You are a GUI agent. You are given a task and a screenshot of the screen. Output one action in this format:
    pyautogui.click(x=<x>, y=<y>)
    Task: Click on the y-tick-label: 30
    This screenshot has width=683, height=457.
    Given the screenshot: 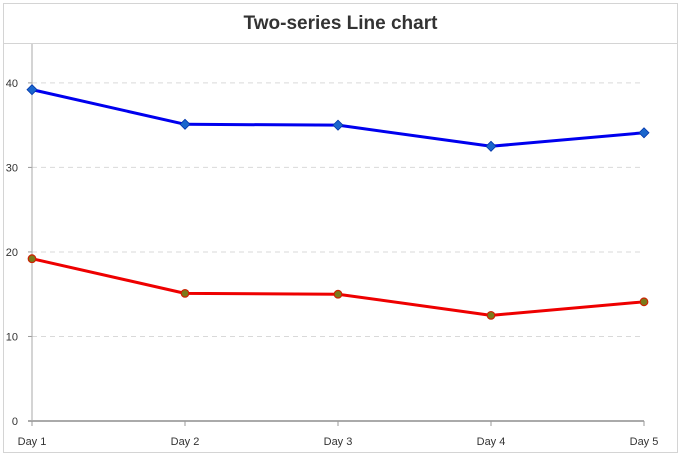 What is the action you would take?
    pyautogui.click(x=12, y=168)
    